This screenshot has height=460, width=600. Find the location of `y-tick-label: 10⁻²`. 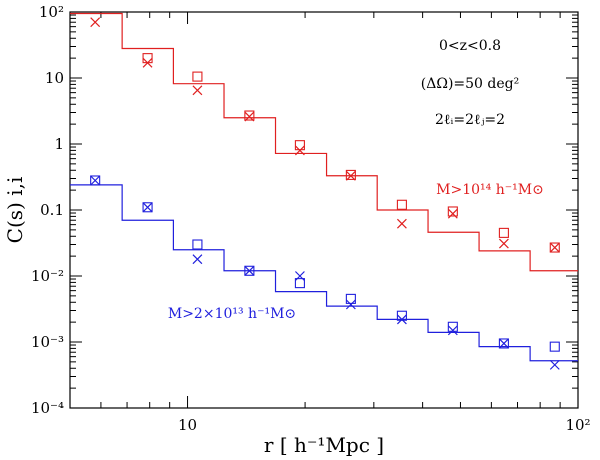

y-tick-label: 10⁻² is located at coordinates (47, 276).